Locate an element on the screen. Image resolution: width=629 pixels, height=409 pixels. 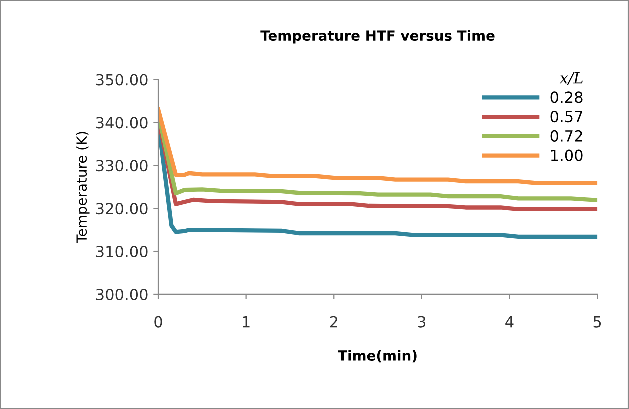
legend-title: x/L is located at coordinates (571, 79).